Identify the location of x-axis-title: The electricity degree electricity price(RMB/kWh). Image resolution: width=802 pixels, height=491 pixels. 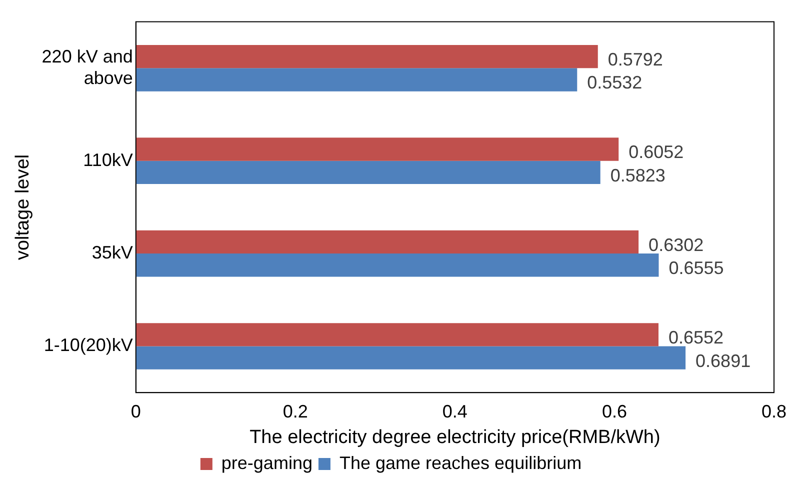
(455, 437).